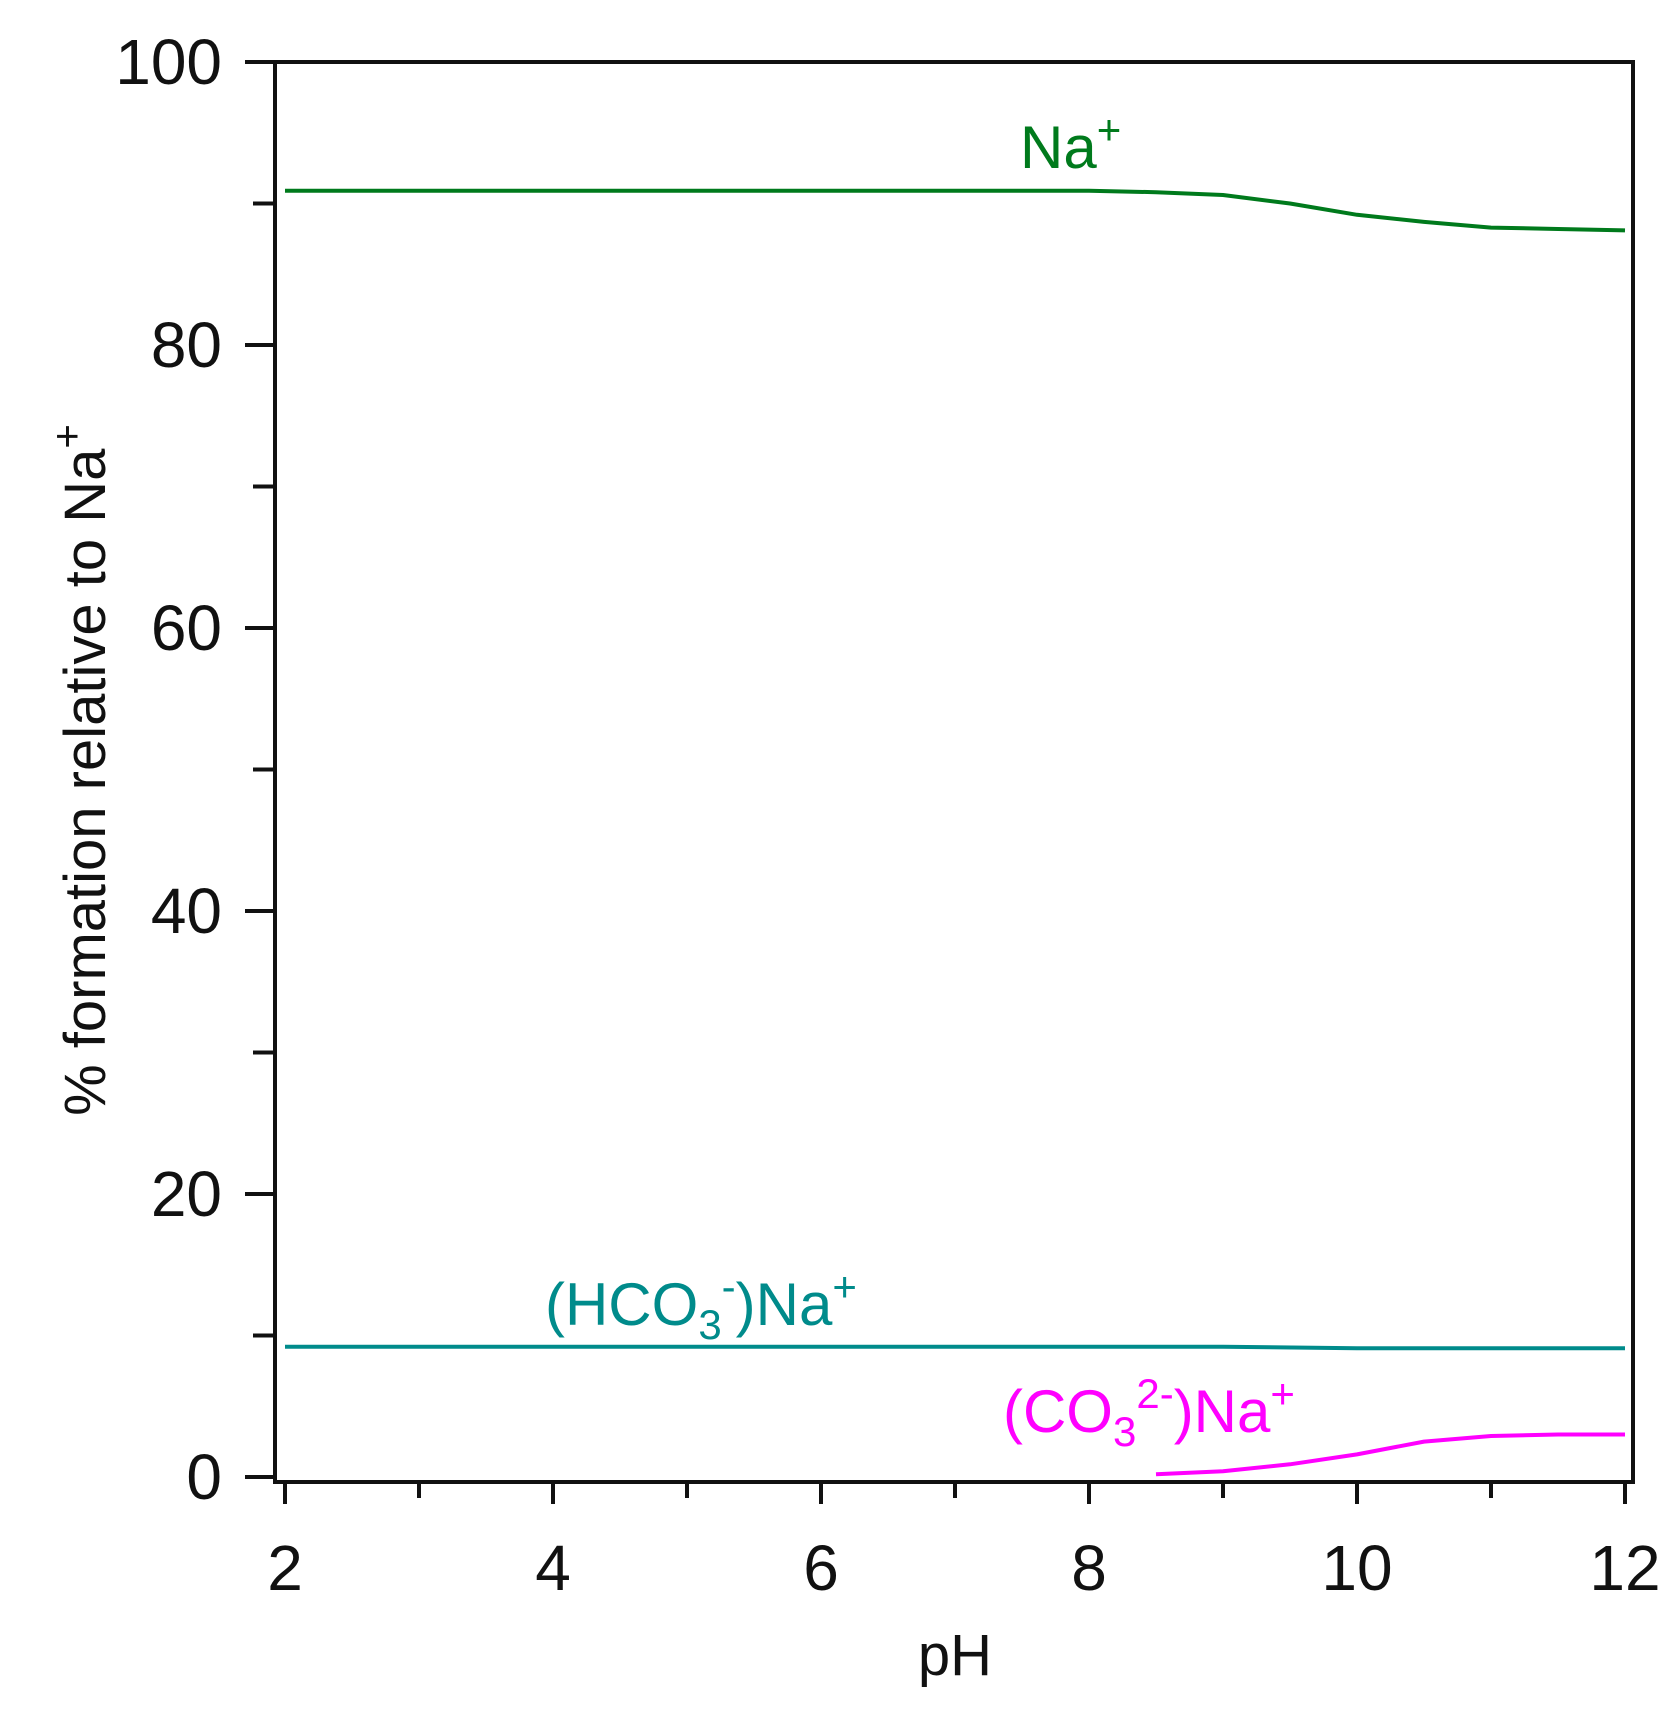 The width and height of the screenshot is (1676, 1711). Describe the element at coordinates (1356, 1568) in the screenshot. I see `x-tick-label: 10` at that location.